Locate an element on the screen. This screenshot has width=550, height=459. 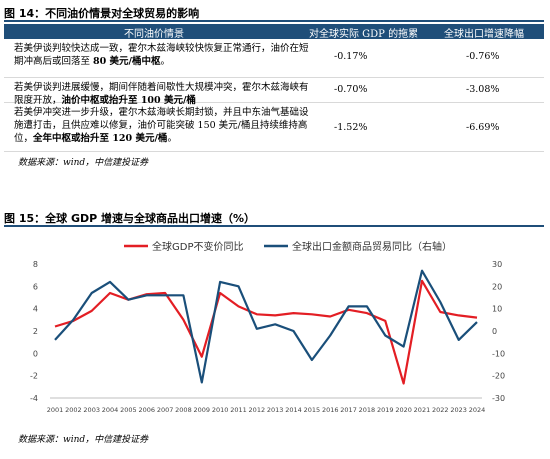
y-axis-left: -4 -2 0 2 4 6 8 is located at coordinates (34, 331).